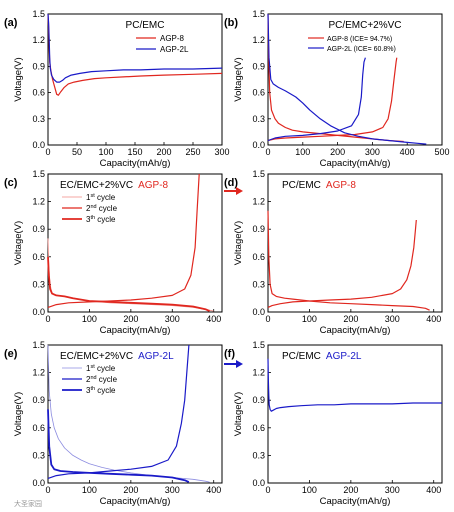  I want to click on plot-frame-e, so click(135, 414).